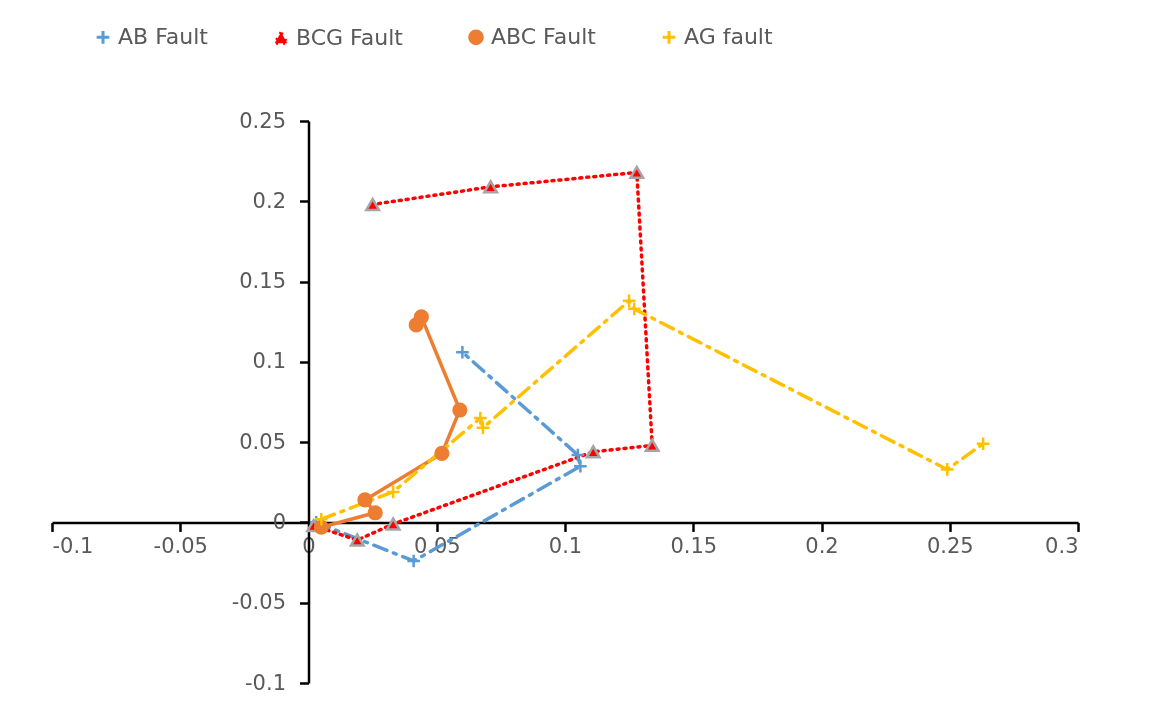  What do you see at coordinates (262, 281) in the screenshot?
I see `y-tick-label: 0.15` at bounding box center [262, 281].